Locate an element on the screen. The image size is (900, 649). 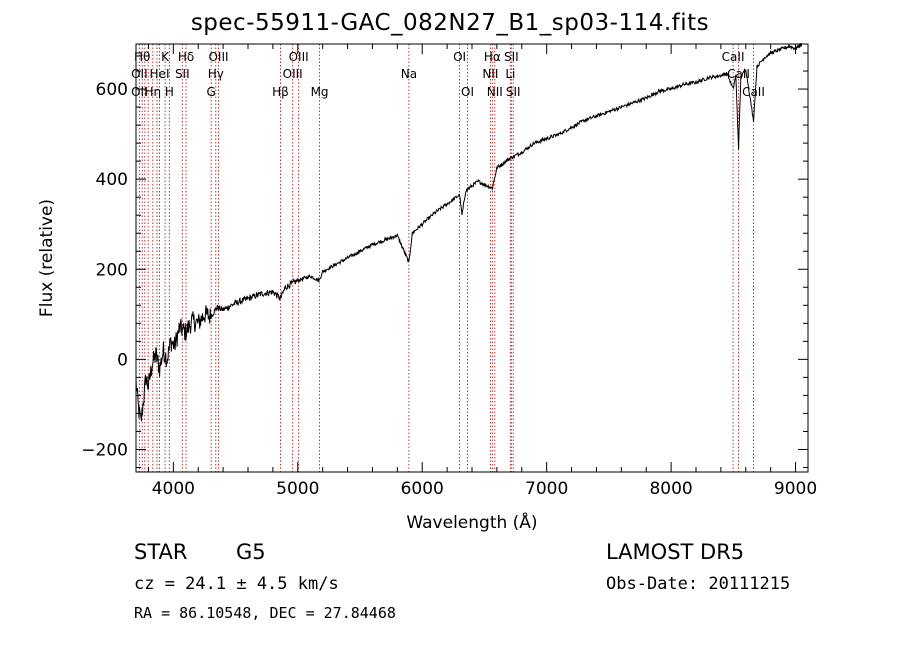
x-axis-label: Wavelength (Å) is located at coordinates (471, 522).